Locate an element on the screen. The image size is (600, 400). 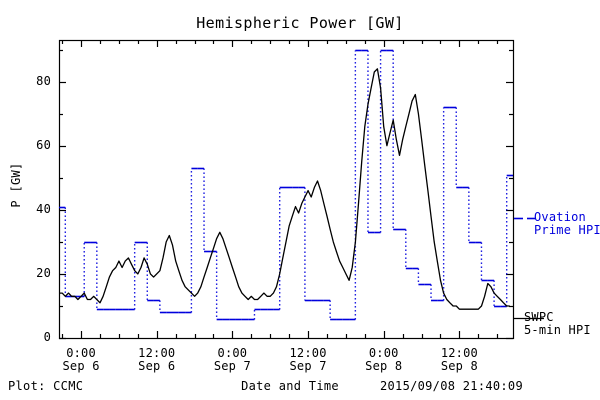
y-axis-tick-label: 0 is located at coordinates (47, 337).